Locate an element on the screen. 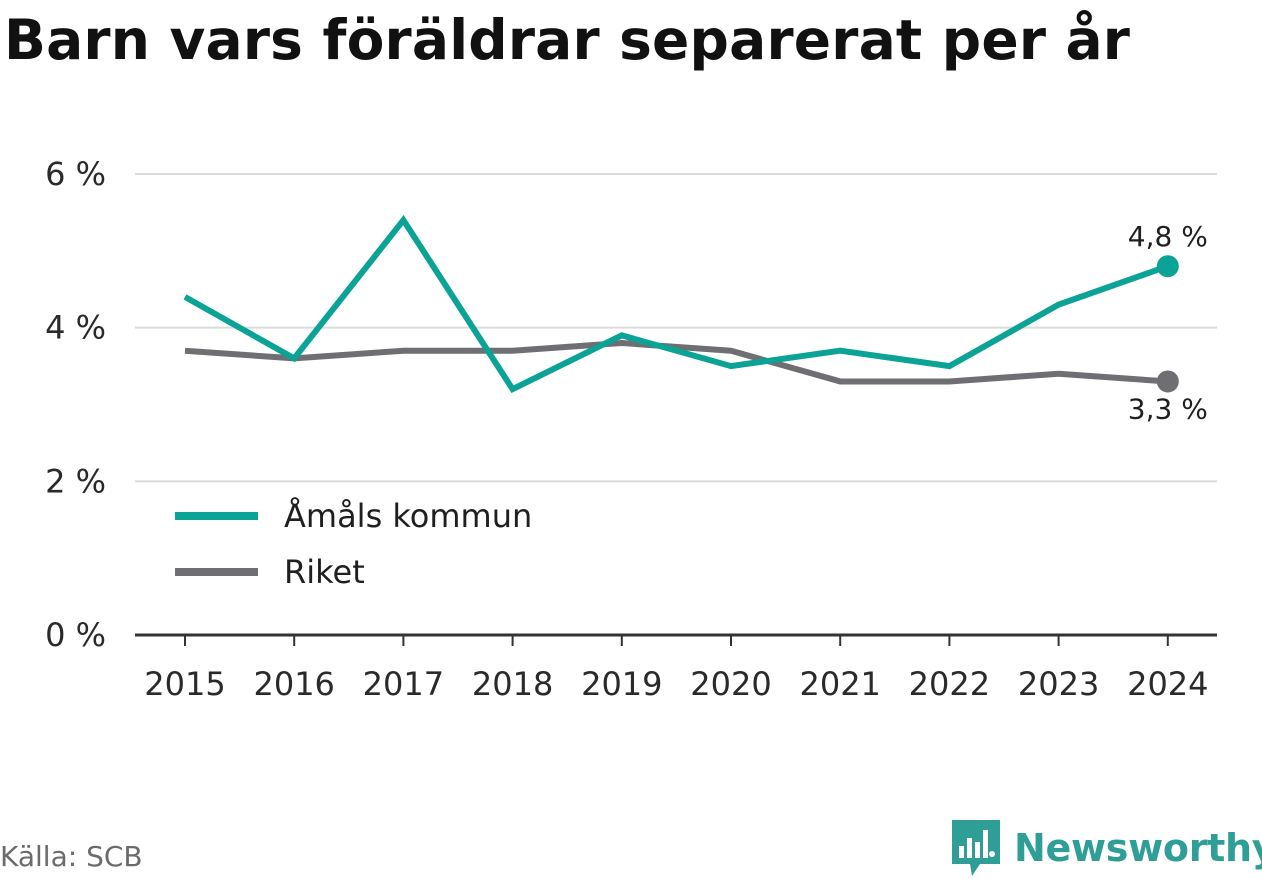 This screenshot has height=879, width=1262. y-axis-tick-labels: 0 % 2 % 4 % 6 % is located at coordinates (75, 404).